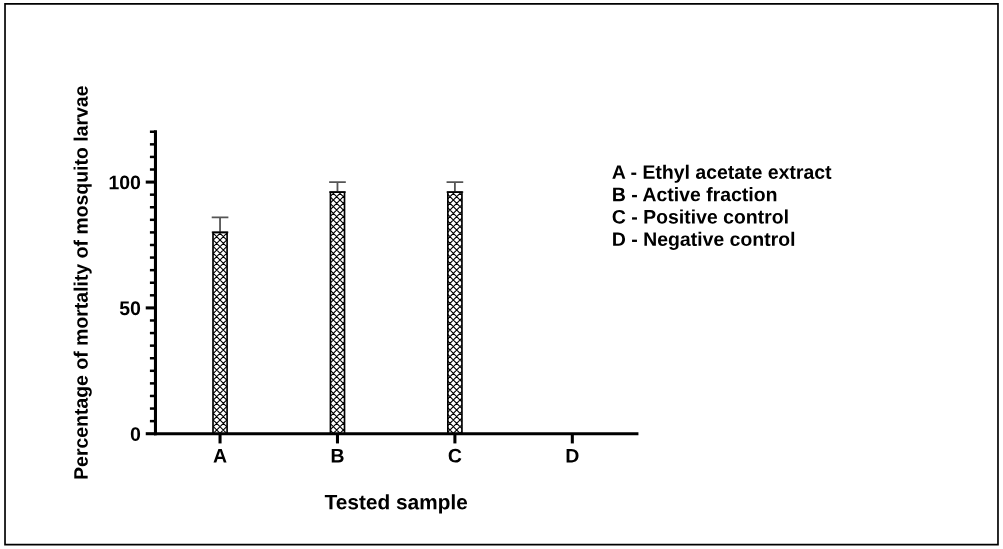 The height and width of the screenshot is (549, 1003). What do you see at coordinates (722, 207) in the screenshot?
I see `annotation: A - Ethyl acetate extract B - Active fraction C - Positive control D - Negative control` at bounding box center [722, 207].